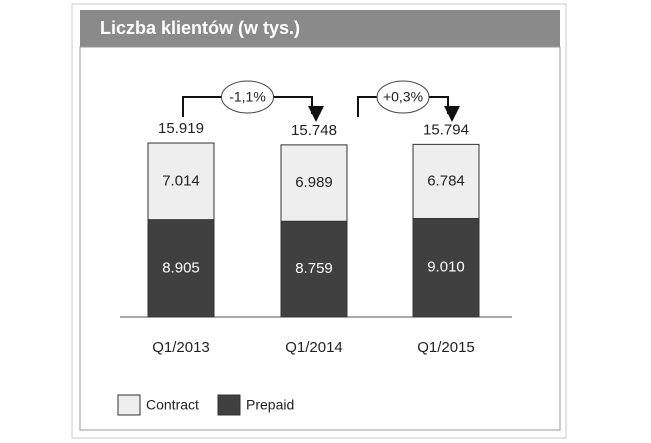 The height and width of the screenshot is (443, 651). What do you see at coordinates (172, 405) in the screenshot?
I see `legend-label: Contract` at bounding box center [172, 405].